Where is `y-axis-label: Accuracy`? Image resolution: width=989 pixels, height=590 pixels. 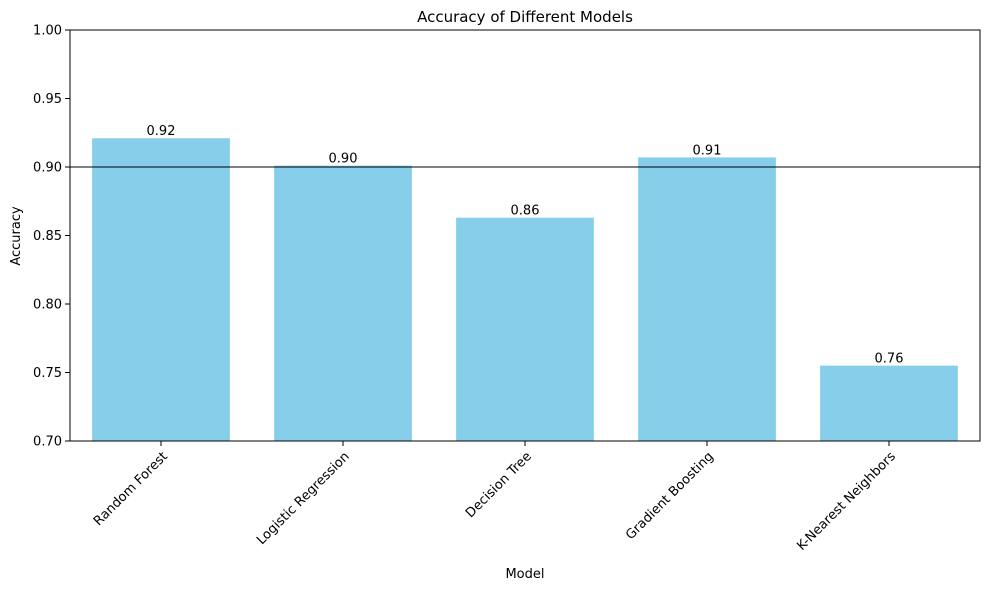 y-axis-label: Accuracy is located at coordinates (16, 236).